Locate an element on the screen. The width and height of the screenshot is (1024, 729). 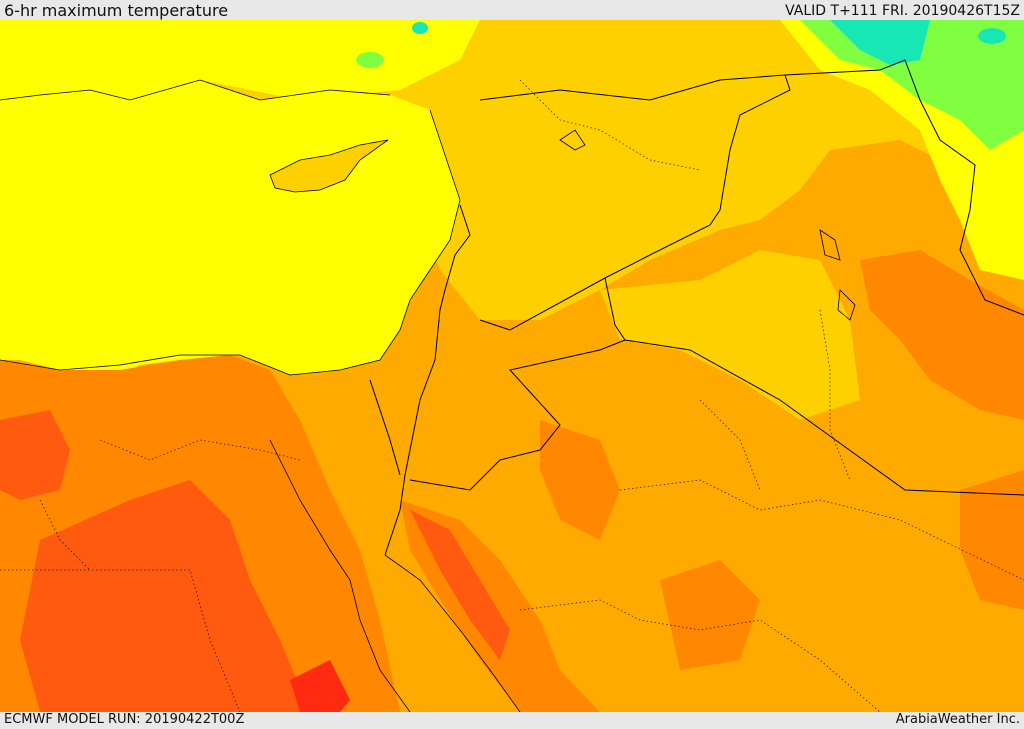
east-cyan-spot is located at coordinates (992, 36).